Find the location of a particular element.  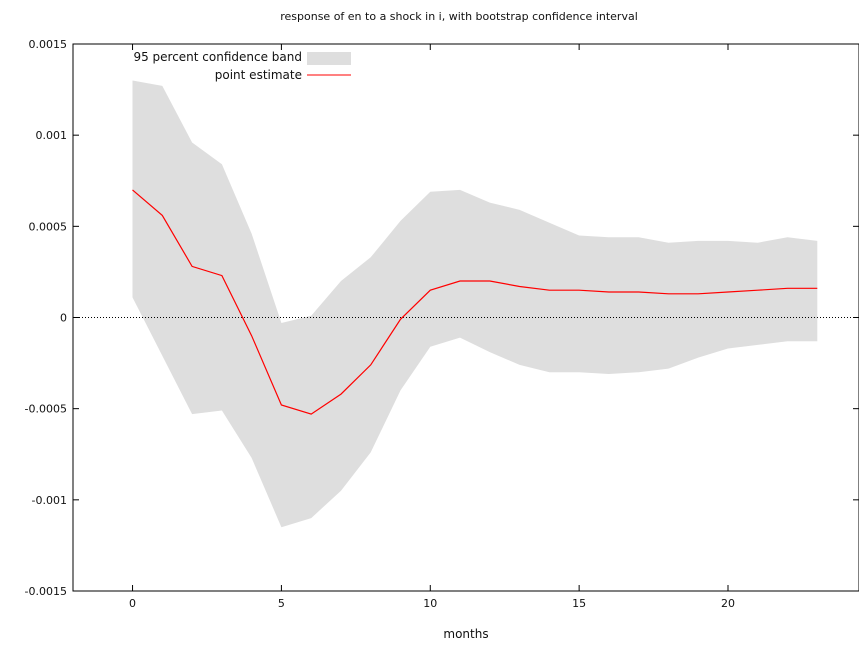

y-tick-label: -0.0015 is located at coordinates (46, 591).